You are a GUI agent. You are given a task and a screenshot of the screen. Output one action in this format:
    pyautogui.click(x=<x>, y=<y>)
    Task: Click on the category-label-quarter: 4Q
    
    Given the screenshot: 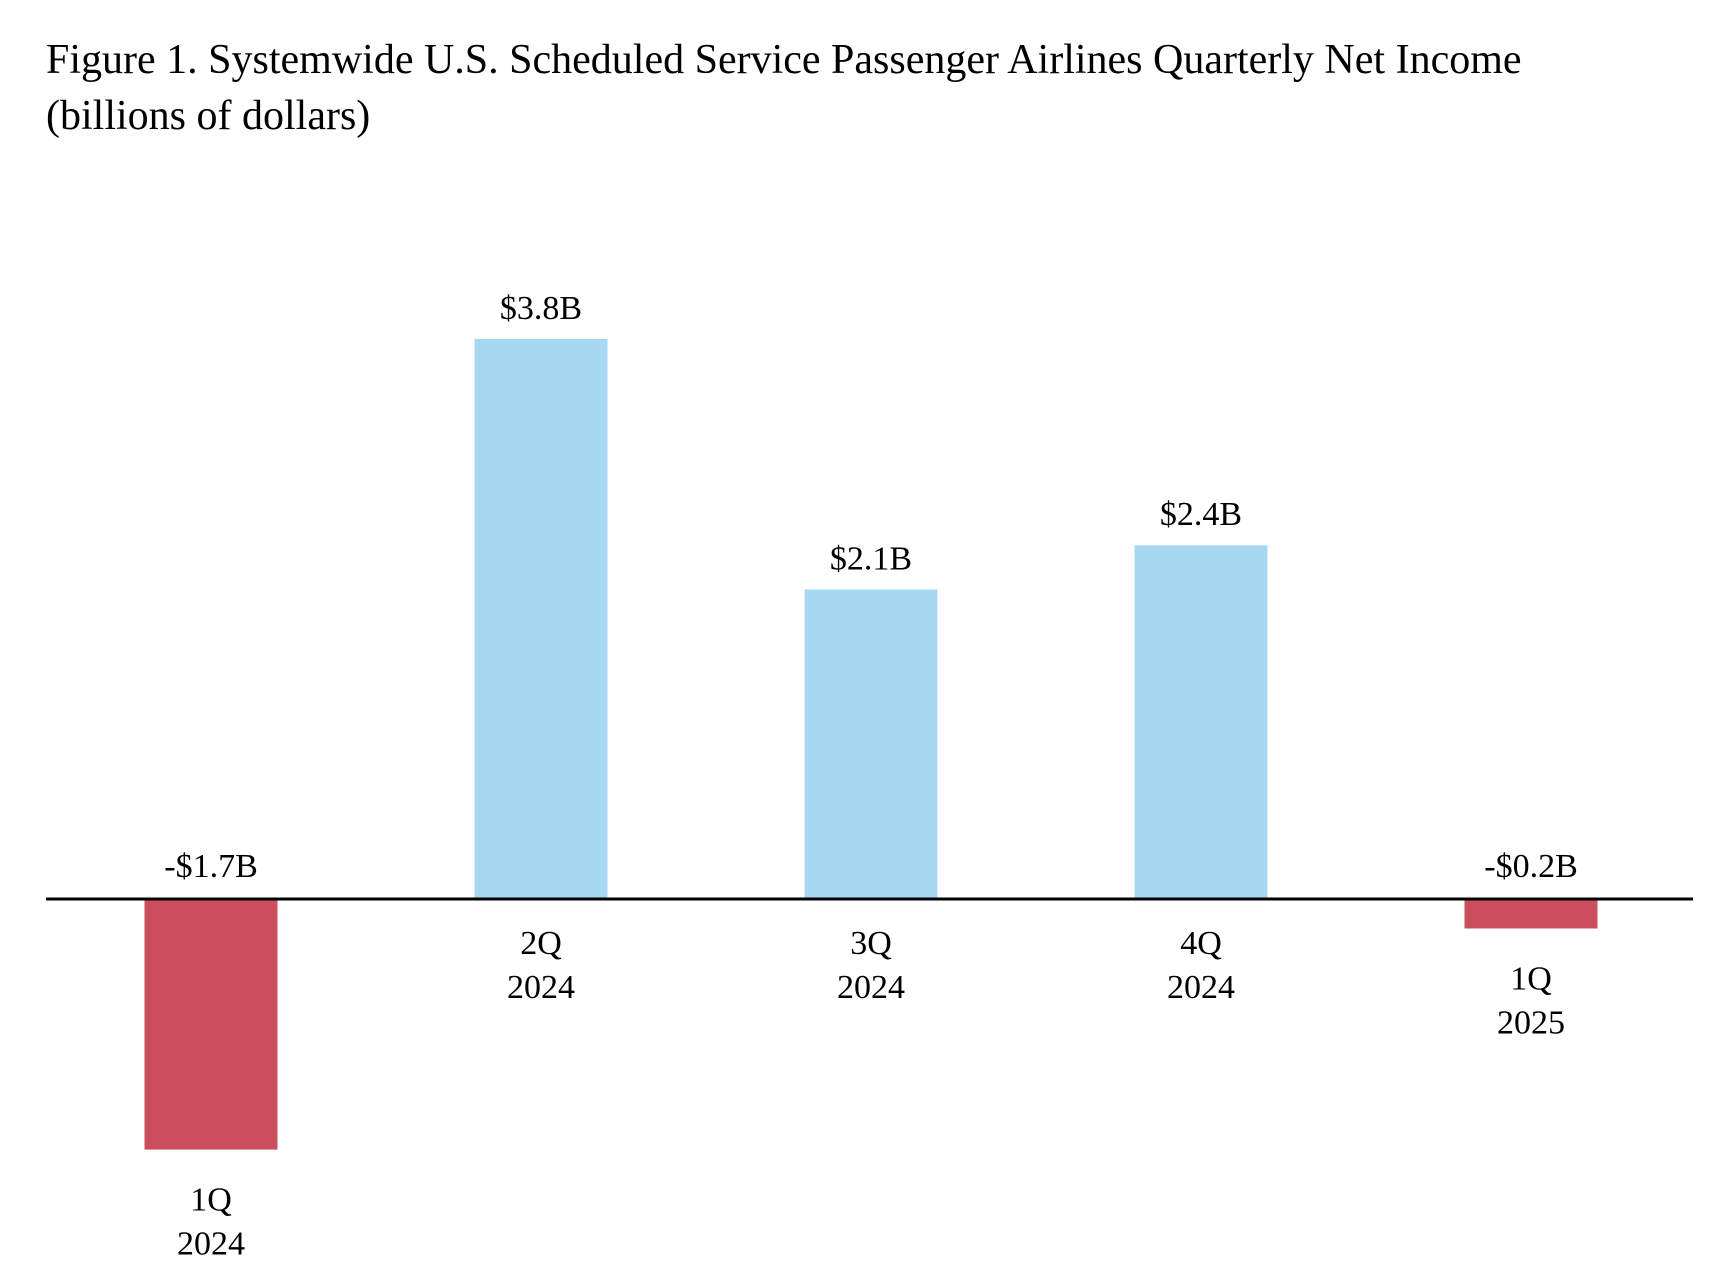 What is the action you would take?
    pyautogui.click(x=1201, y=943)
    